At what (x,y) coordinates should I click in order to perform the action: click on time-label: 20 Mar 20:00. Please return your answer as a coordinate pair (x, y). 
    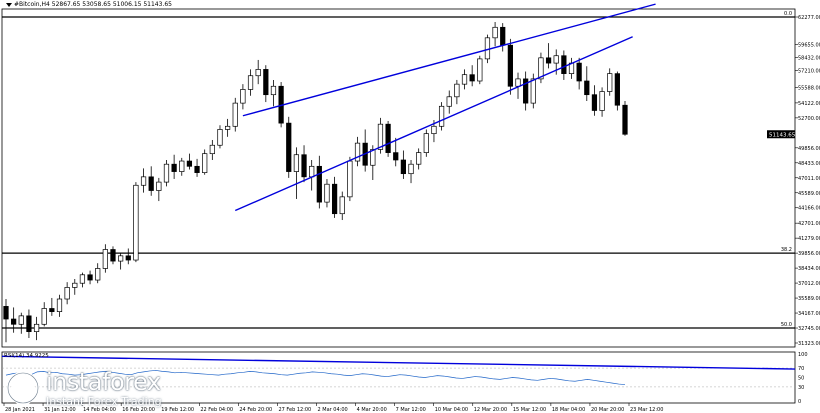
    Looking at the image, I should click on (607, 410).